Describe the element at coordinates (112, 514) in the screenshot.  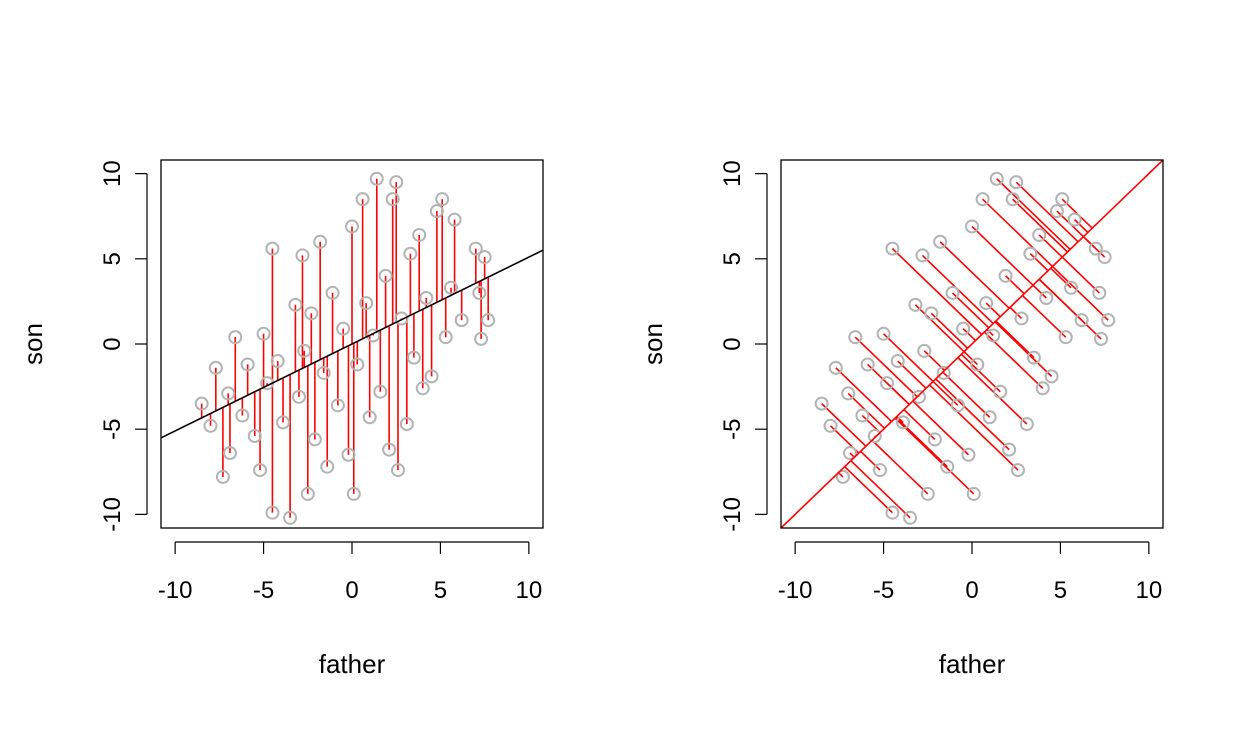
I see `left-y-tick-label: -10` at that location.